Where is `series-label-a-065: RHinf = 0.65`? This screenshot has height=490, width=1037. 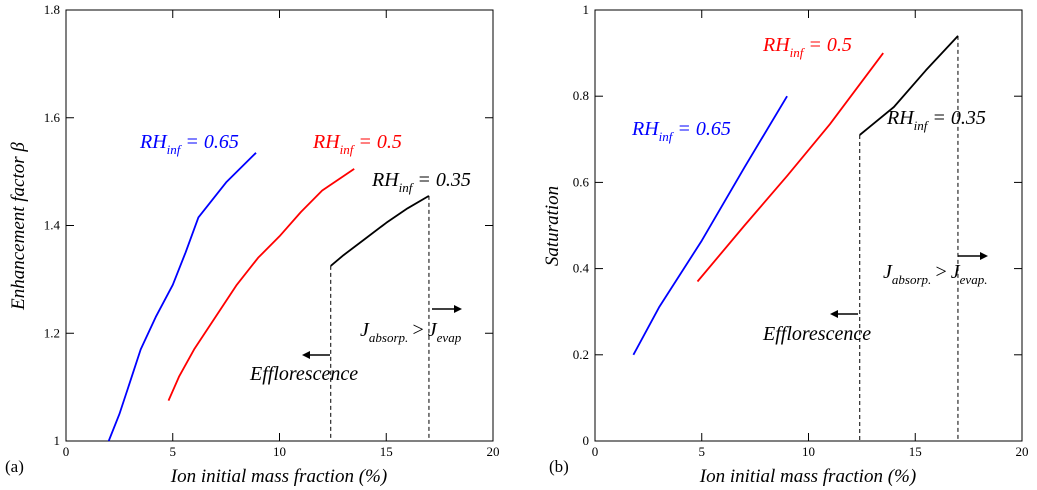
series-label-a-065: RHinf = 0.65 is located at coordinates (189, 144).